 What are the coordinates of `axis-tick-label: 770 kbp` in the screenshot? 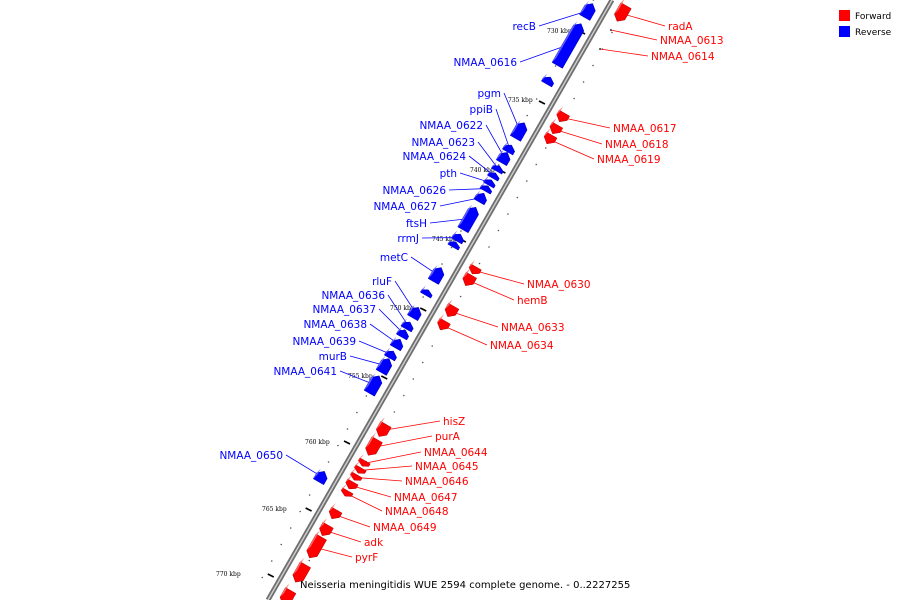 It's located at (228, 574).